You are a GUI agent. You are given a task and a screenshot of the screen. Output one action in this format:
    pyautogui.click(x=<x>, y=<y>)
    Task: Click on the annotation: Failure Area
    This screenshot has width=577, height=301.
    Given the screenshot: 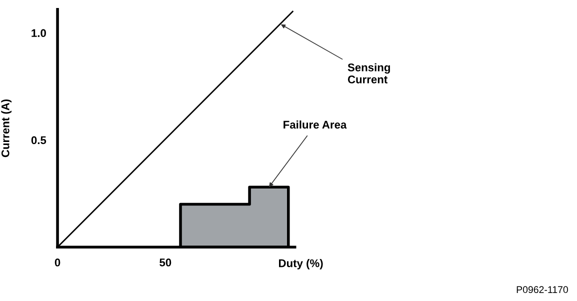 What is the action you would take?
    pyautogui.click(x=315, y=124)
    